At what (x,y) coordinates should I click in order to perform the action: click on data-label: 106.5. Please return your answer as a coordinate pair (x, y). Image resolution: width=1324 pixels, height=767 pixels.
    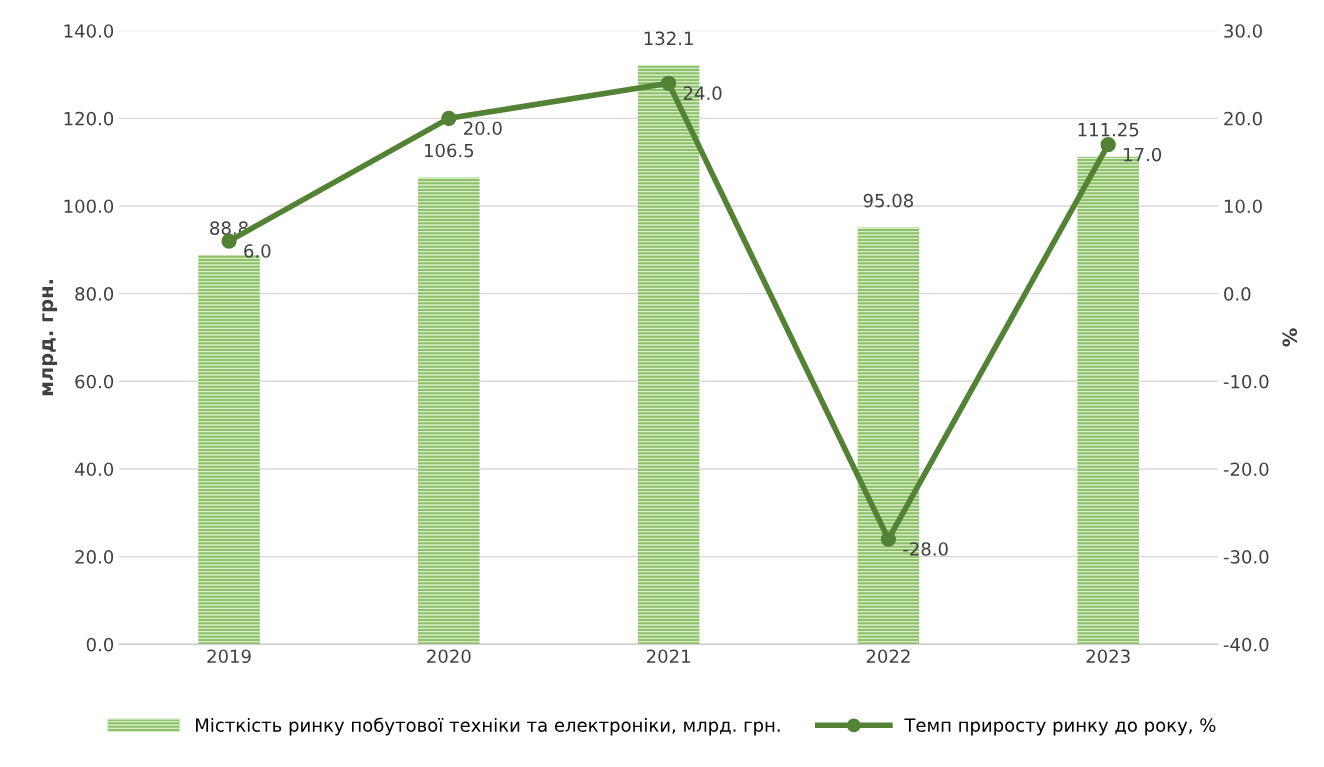
    Looking at the image, I should click on (449, 150).